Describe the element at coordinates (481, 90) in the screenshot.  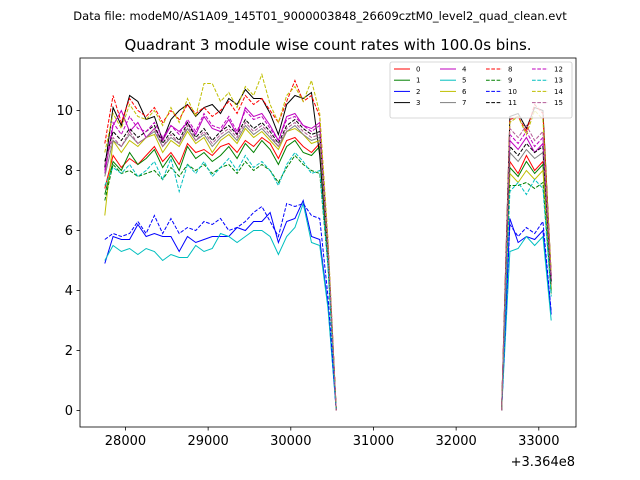
I see `legend-box` at that location.